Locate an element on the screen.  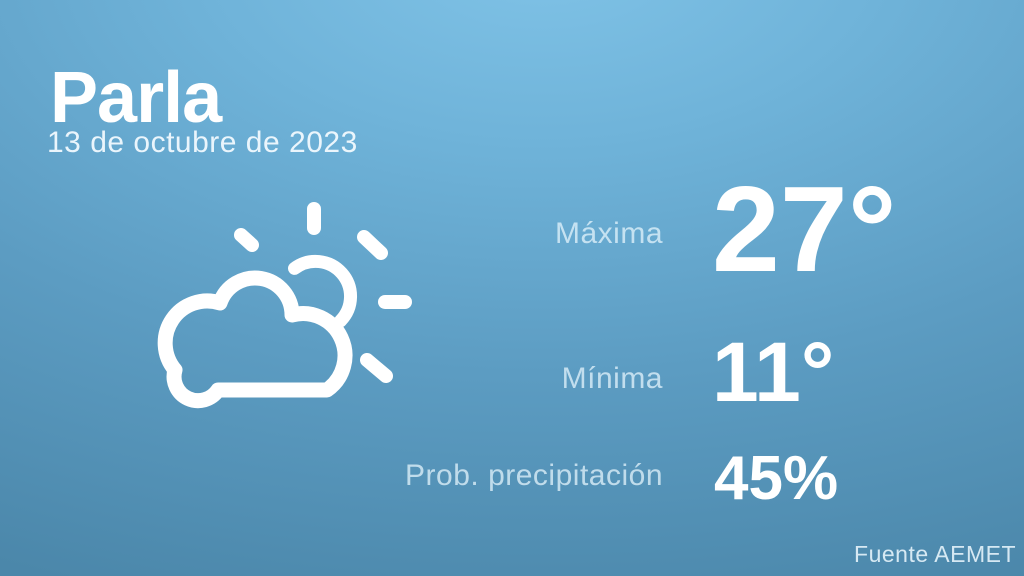
precipitation-value: 45% is located at coordinates (776, 478).